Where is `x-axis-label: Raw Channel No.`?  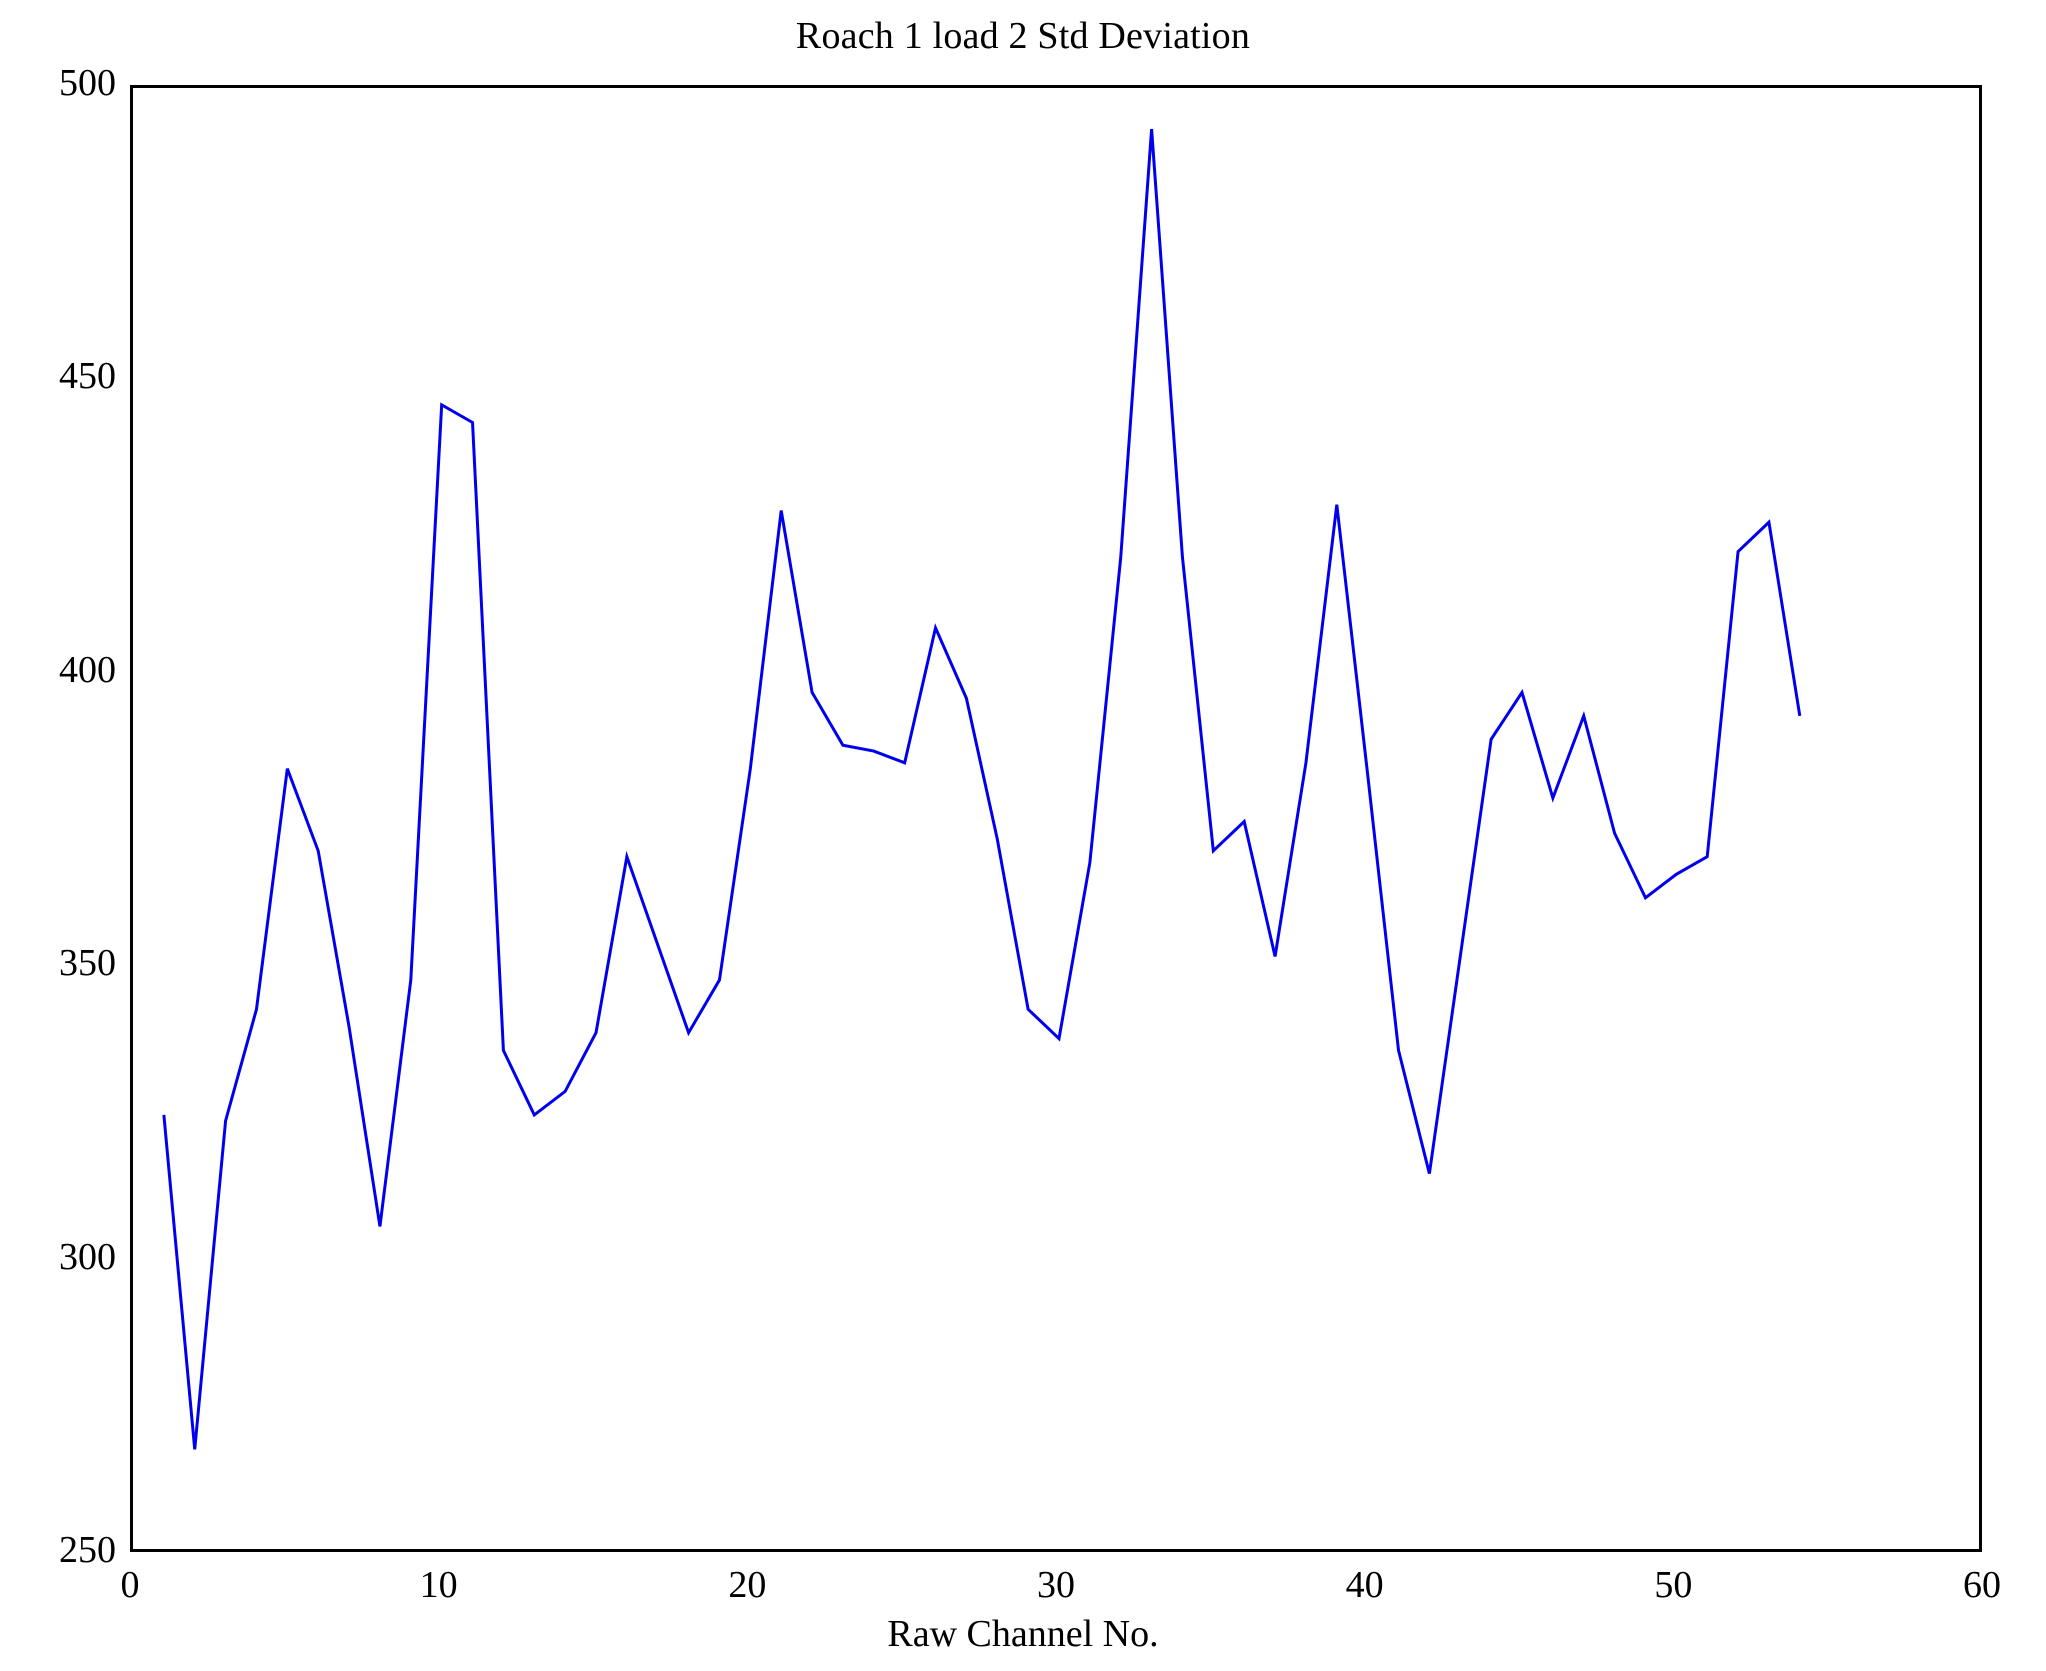
x-axis-label: Raw Channel No. is located at coordinates (1023, 1634).